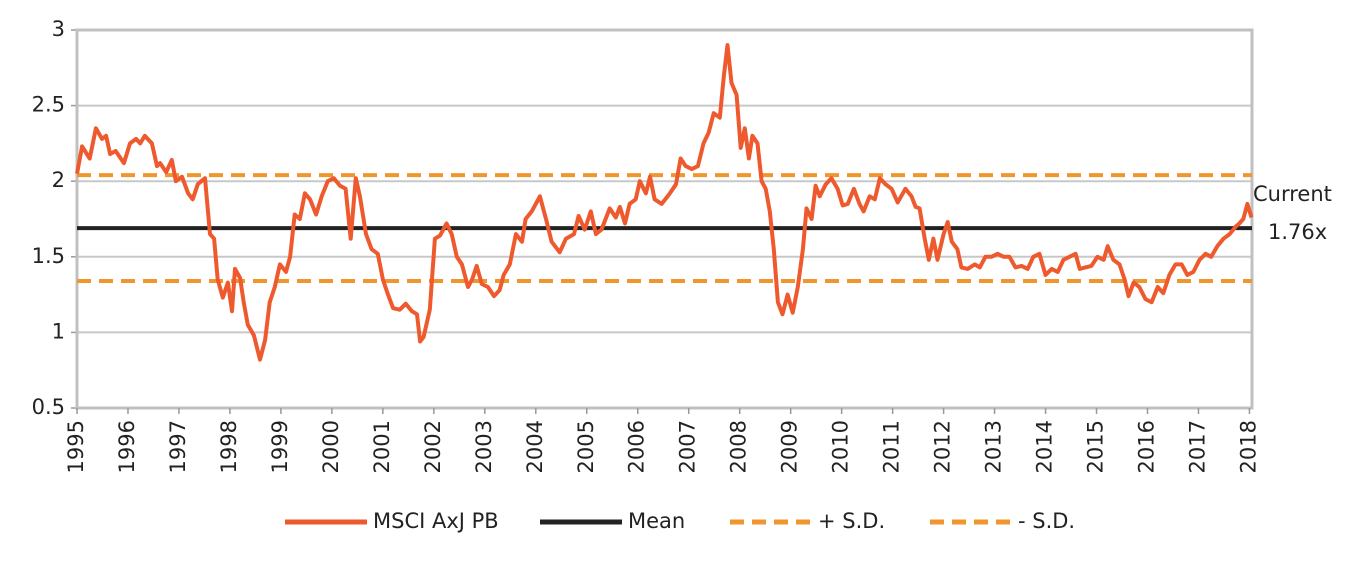  Describe the element at coordinates (586, 446) in the screenshot. I see `x-tick-label: 2005` at that location.